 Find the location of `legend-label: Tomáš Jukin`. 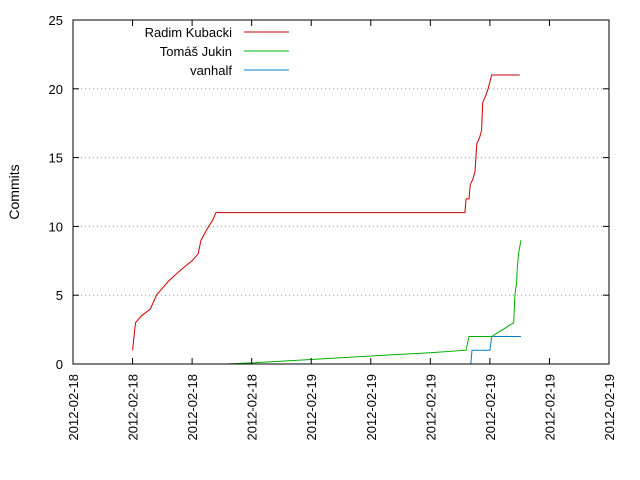

legend-label: Tomáš Jukin is located at coordinates (196, 51).